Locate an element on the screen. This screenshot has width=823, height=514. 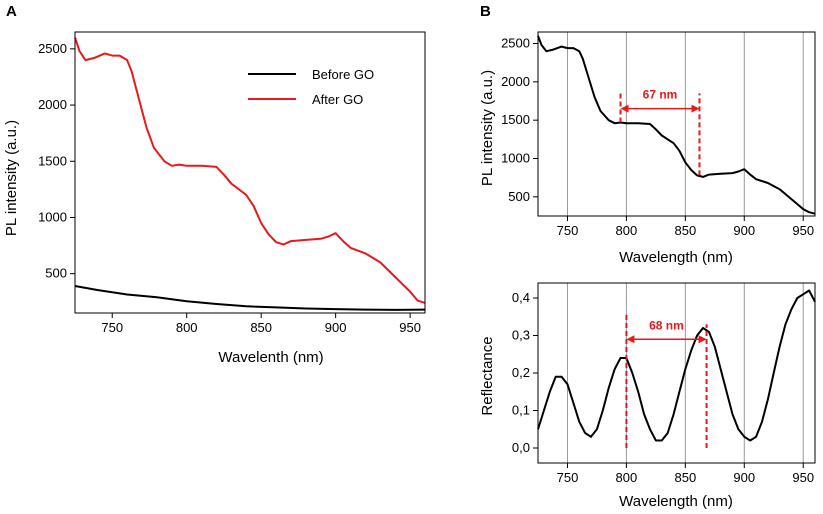
panel-label-a: A is located at coordinates (11, 11).